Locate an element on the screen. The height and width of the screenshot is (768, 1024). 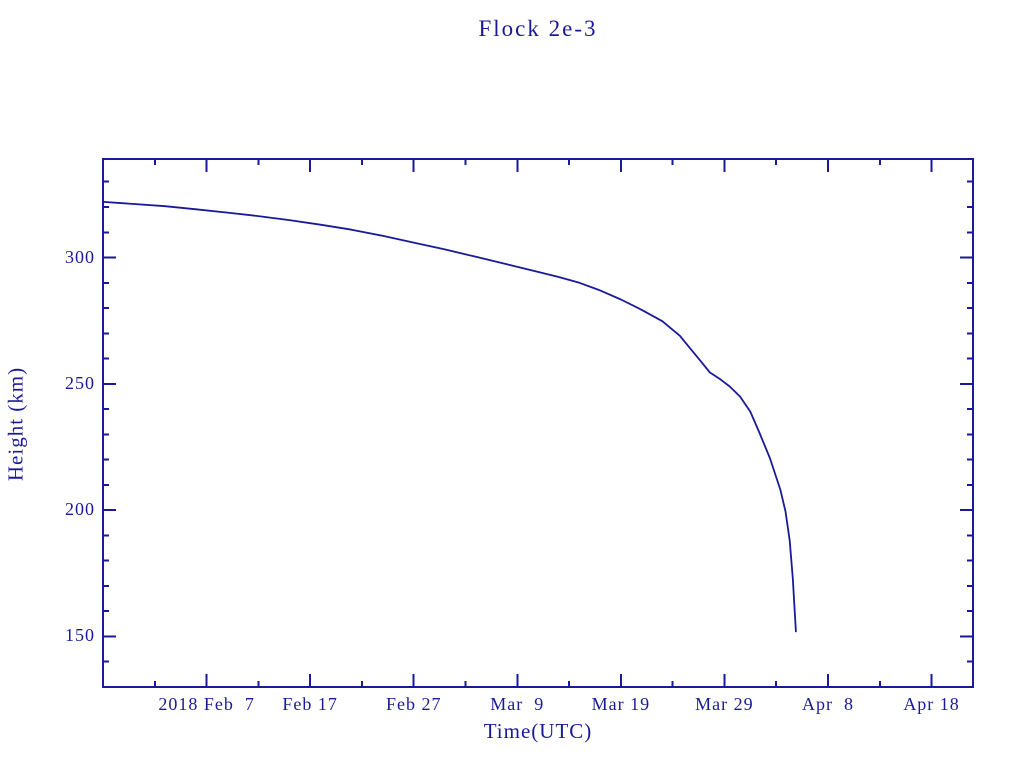
x-tick-label: Apr 18 is located at coordinates (931, 704).